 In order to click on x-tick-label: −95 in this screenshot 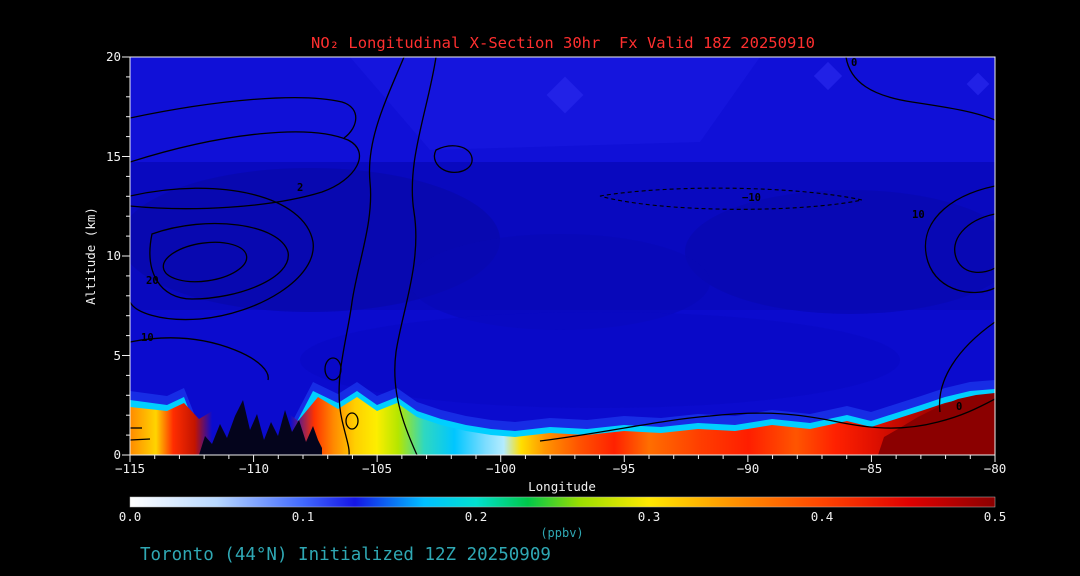, I will do `click(624, 468)`.